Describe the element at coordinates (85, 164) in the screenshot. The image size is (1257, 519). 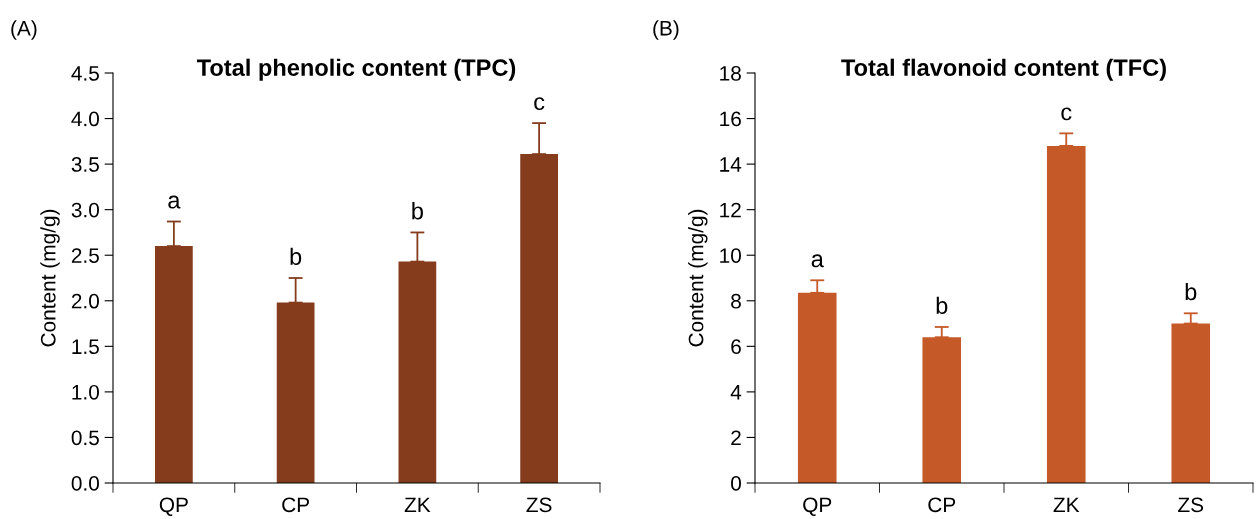
I see `y-tick-label: 3.5` at that location.